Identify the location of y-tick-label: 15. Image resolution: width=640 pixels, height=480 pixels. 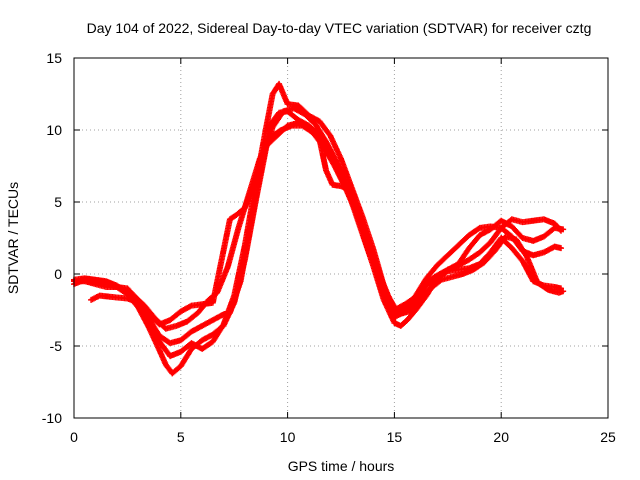
(54, 58).